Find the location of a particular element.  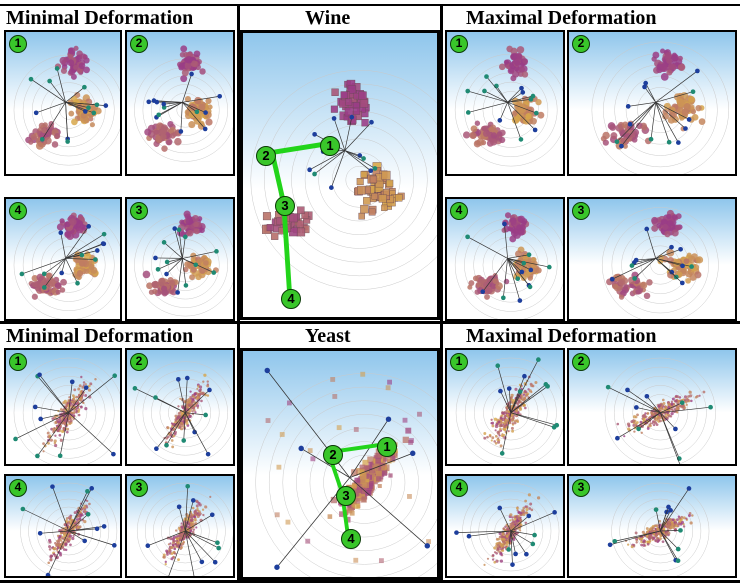

yeast-min-view-2: 2 is located at coordinates (180, 407).